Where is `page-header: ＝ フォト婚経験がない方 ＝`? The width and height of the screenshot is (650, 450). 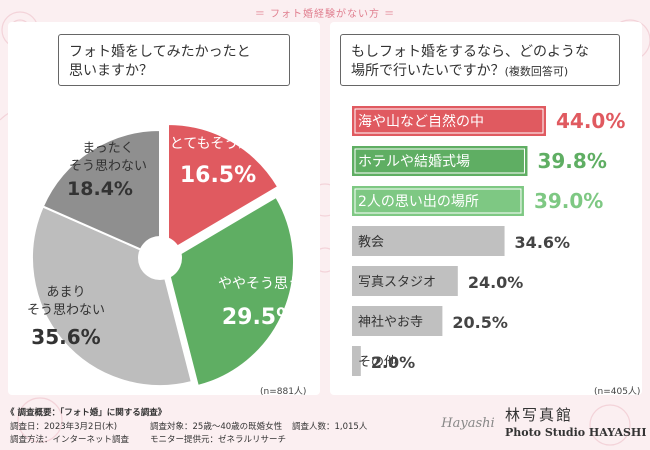
page-header: ＝ フォト婚経験がない方 ＝ is located at coordinates (325, 14).